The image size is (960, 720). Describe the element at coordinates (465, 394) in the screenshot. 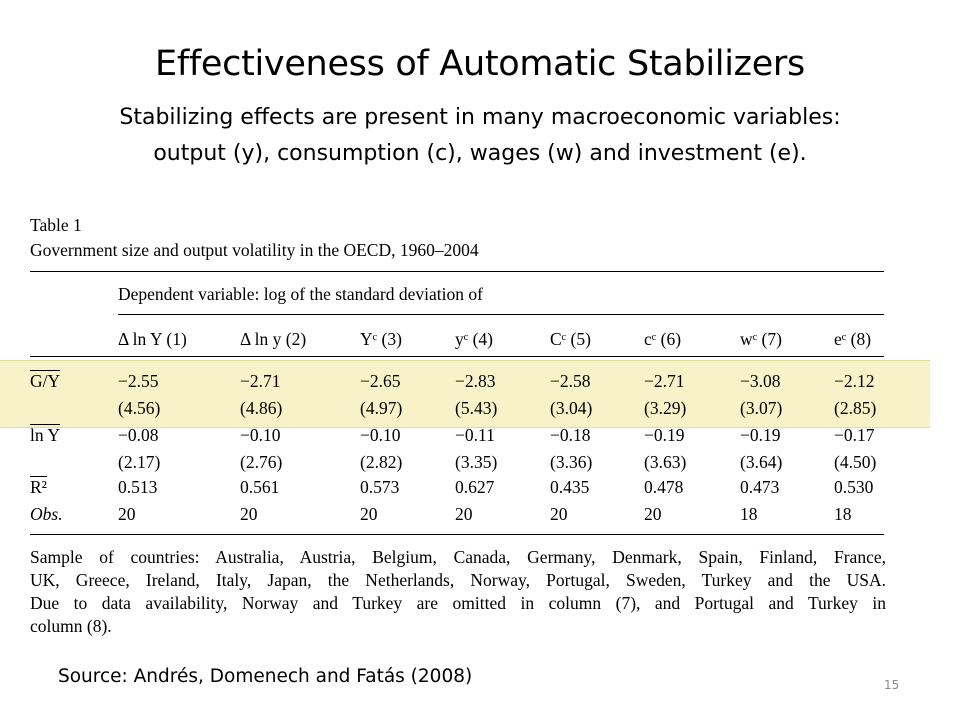

I see `highlighted-row-band` at that location.